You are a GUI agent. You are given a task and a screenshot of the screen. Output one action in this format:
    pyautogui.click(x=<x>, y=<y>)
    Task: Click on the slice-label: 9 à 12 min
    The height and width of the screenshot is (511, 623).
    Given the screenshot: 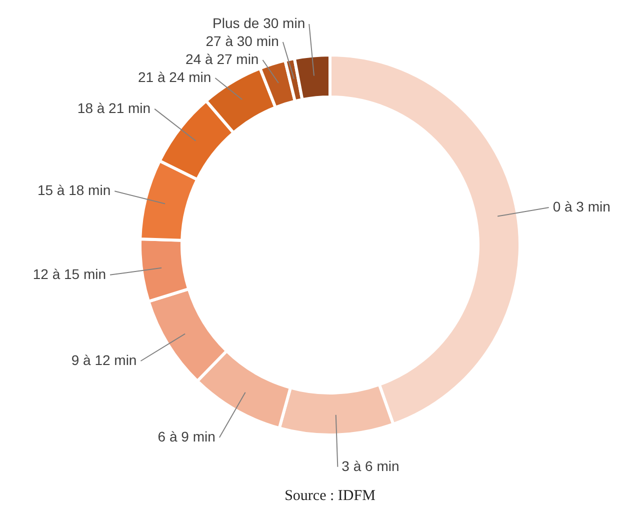 What is the action you would take?
    pyautogui.click(x=104, y=360)
    